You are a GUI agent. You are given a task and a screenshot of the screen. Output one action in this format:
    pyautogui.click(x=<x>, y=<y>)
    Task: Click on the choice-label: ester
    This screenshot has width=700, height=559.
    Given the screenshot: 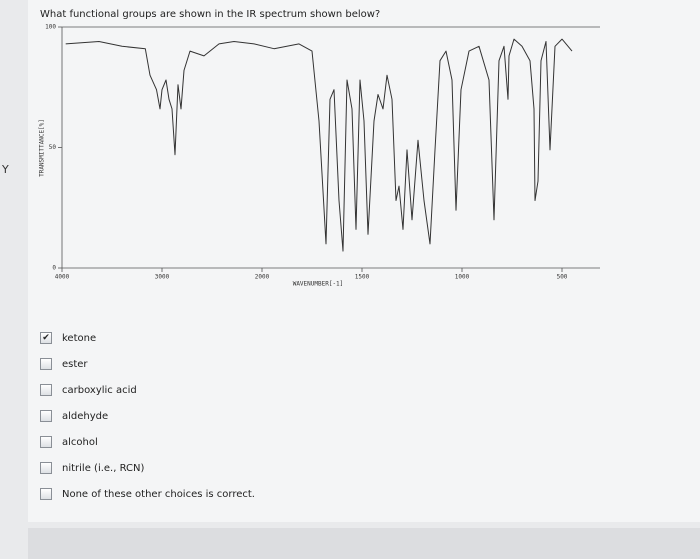 What is the action you would take?
    pyautogui.click(x=75, y=364)
    